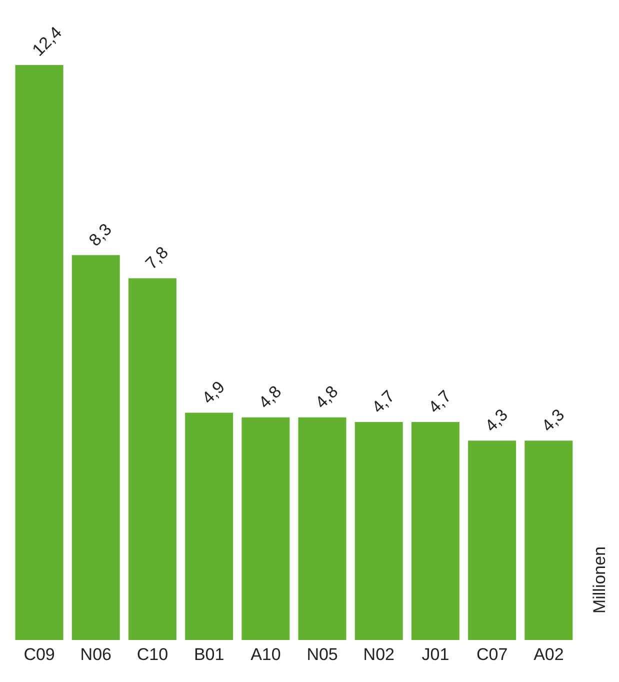 The width and height of the screenshot is (619, 682). I want to click on x-tick-label: J01, so click(436, 654).